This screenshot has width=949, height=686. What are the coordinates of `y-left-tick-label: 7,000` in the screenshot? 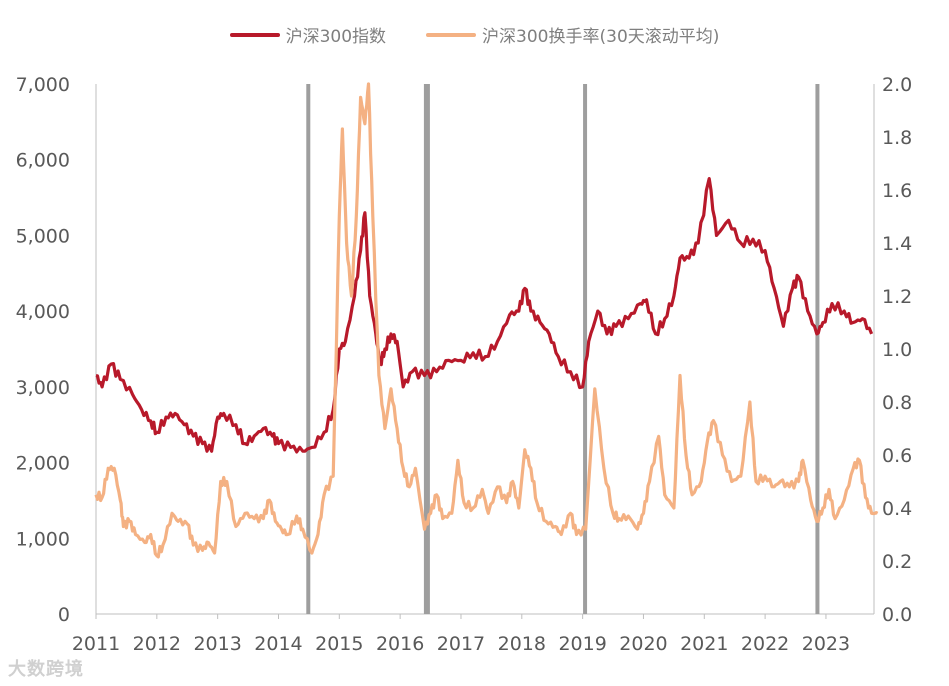 It's located at (43, 85).